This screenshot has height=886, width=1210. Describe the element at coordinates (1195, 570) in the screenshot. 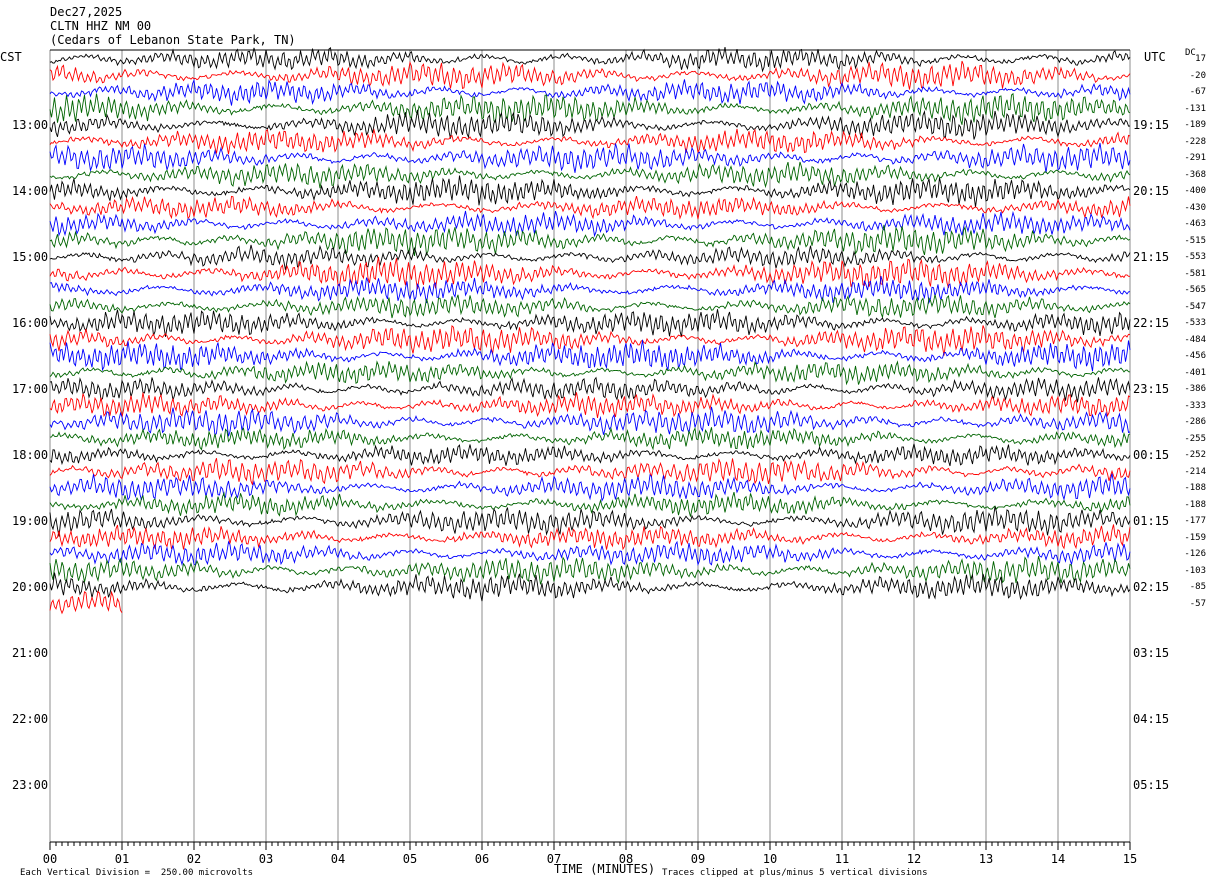

I see `dc-offset-value: -103` at that location.